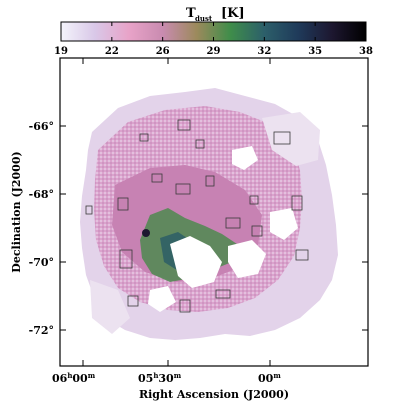 The width and height of the screenshot is (407, 407). What do you see at coordinates (146, 233) in the screenshot?
I see `hottest-spot` at bounding box center [146, 233].